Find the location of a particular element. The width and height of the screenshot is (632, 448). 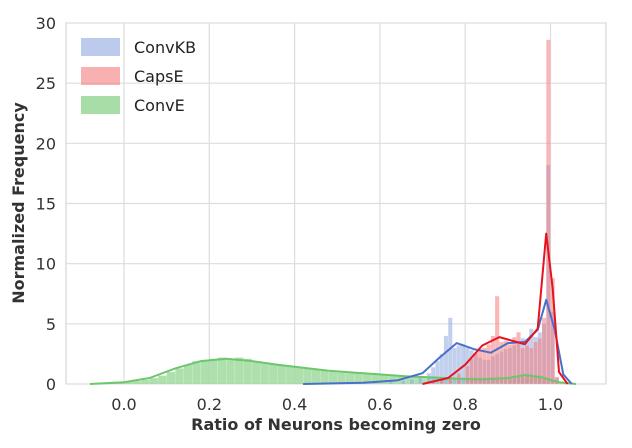

legend-swatch-conve is located at coordinates (100, 105).